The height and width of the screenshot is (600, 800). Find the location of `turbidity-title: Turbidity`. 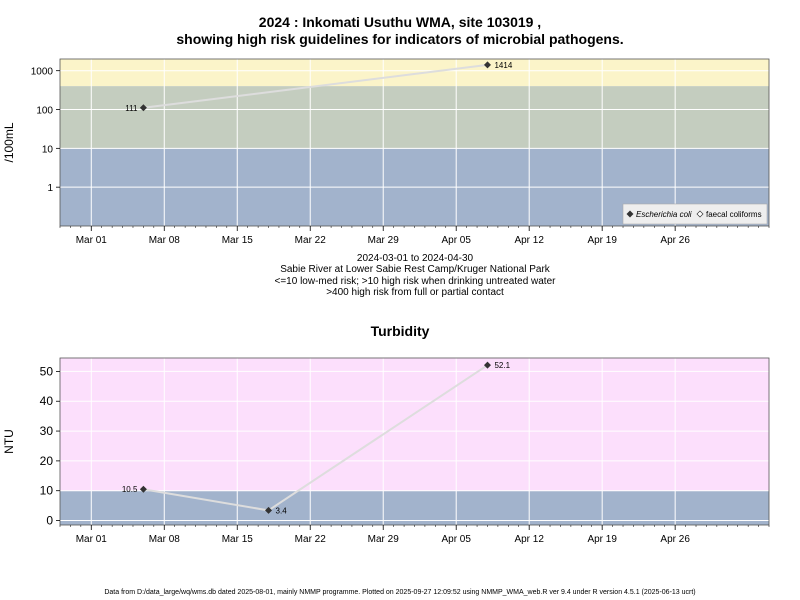

turbidity-title: Turbidity is located at coordinates (400, 331).